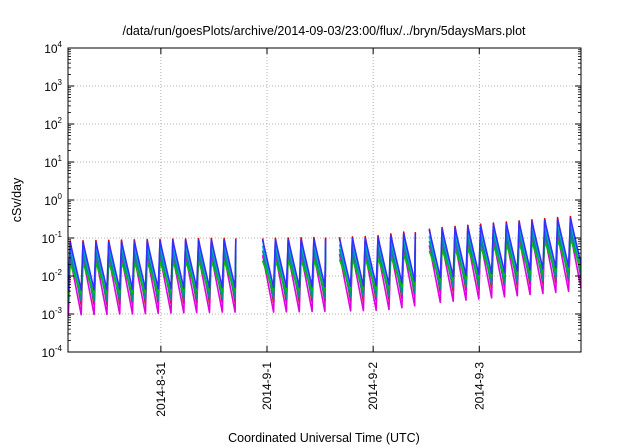 The width and height of the screenshot is (640, 448). Describe the element at coordinates (53, 48) in the screenshot. I see `y-tick-label: 10⁴` at that location.